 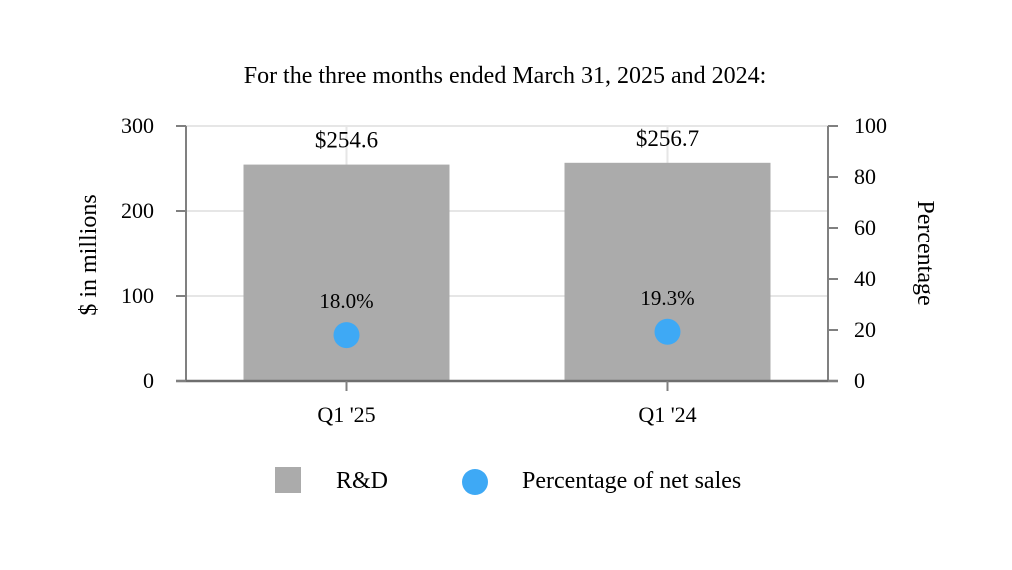 I want to click on y2-tick-label: 100, so click(x=870, y=125).